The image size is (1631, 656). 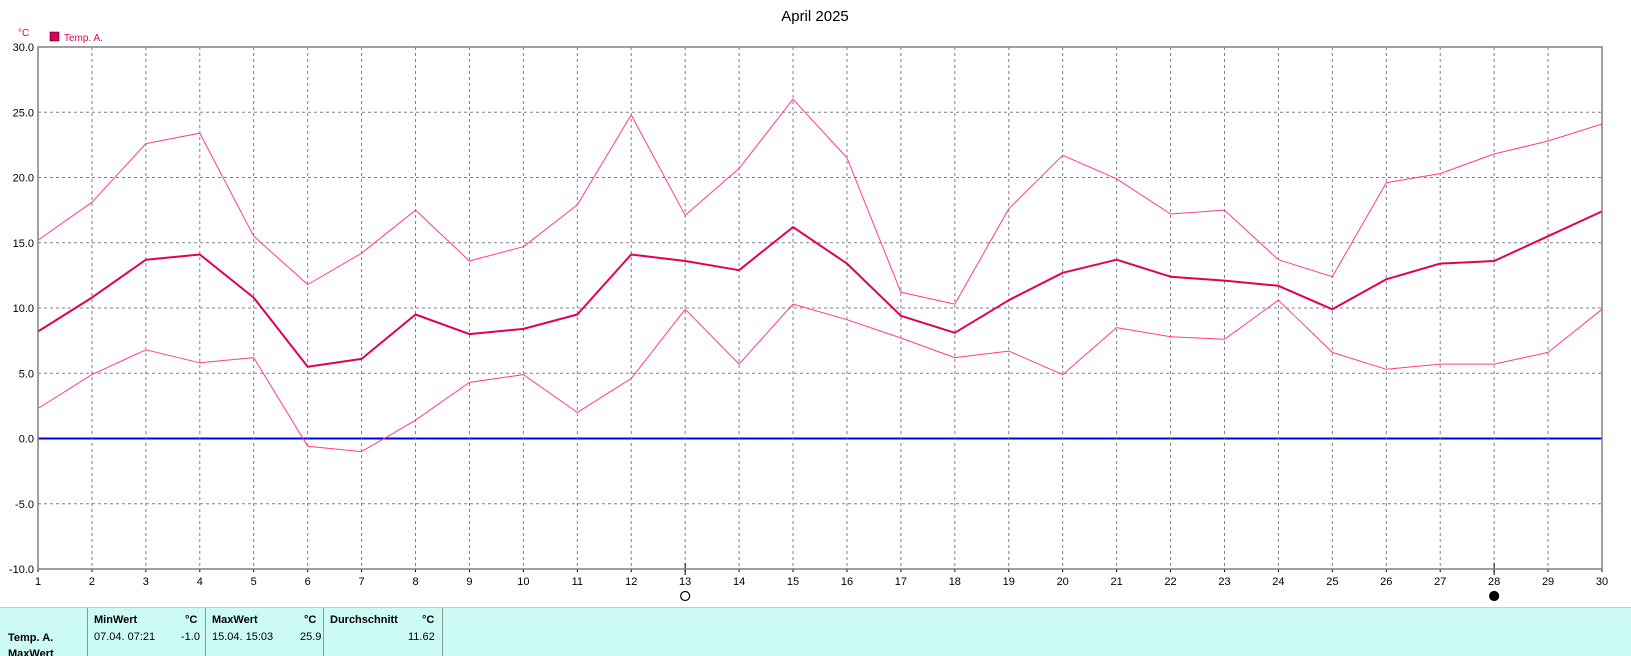 What do you see at coordinates (23, 48) in the screenshot?
I see `y-tick-label: 30.0` at bounding box center [23, 48].